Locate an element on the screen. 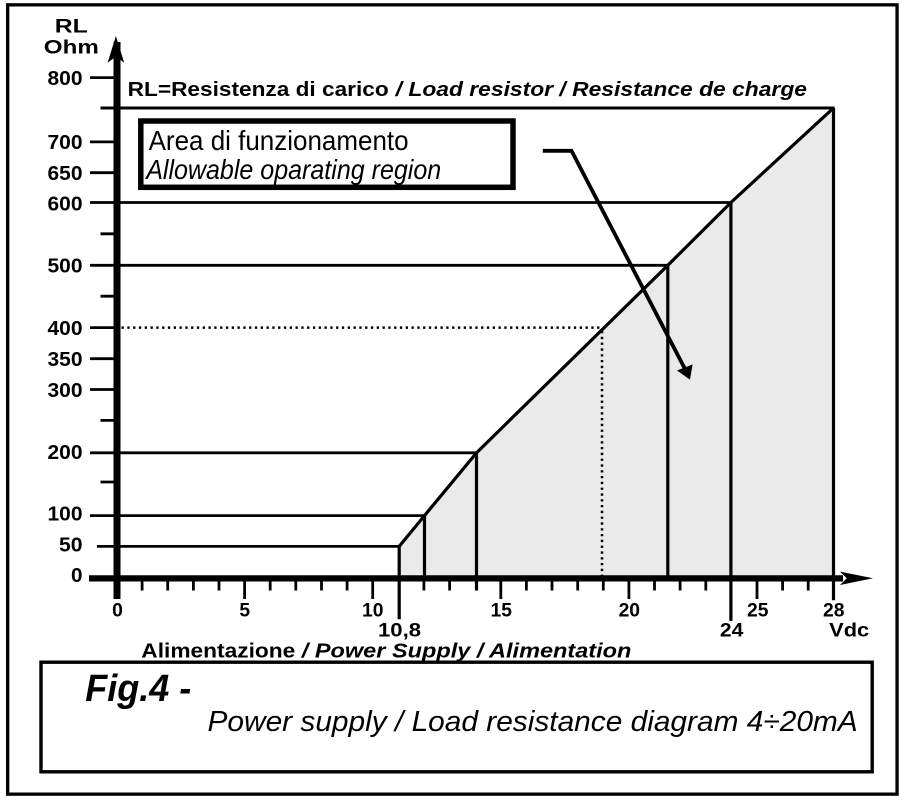  svg-text: Ohm is located at coordinates (71, 48).